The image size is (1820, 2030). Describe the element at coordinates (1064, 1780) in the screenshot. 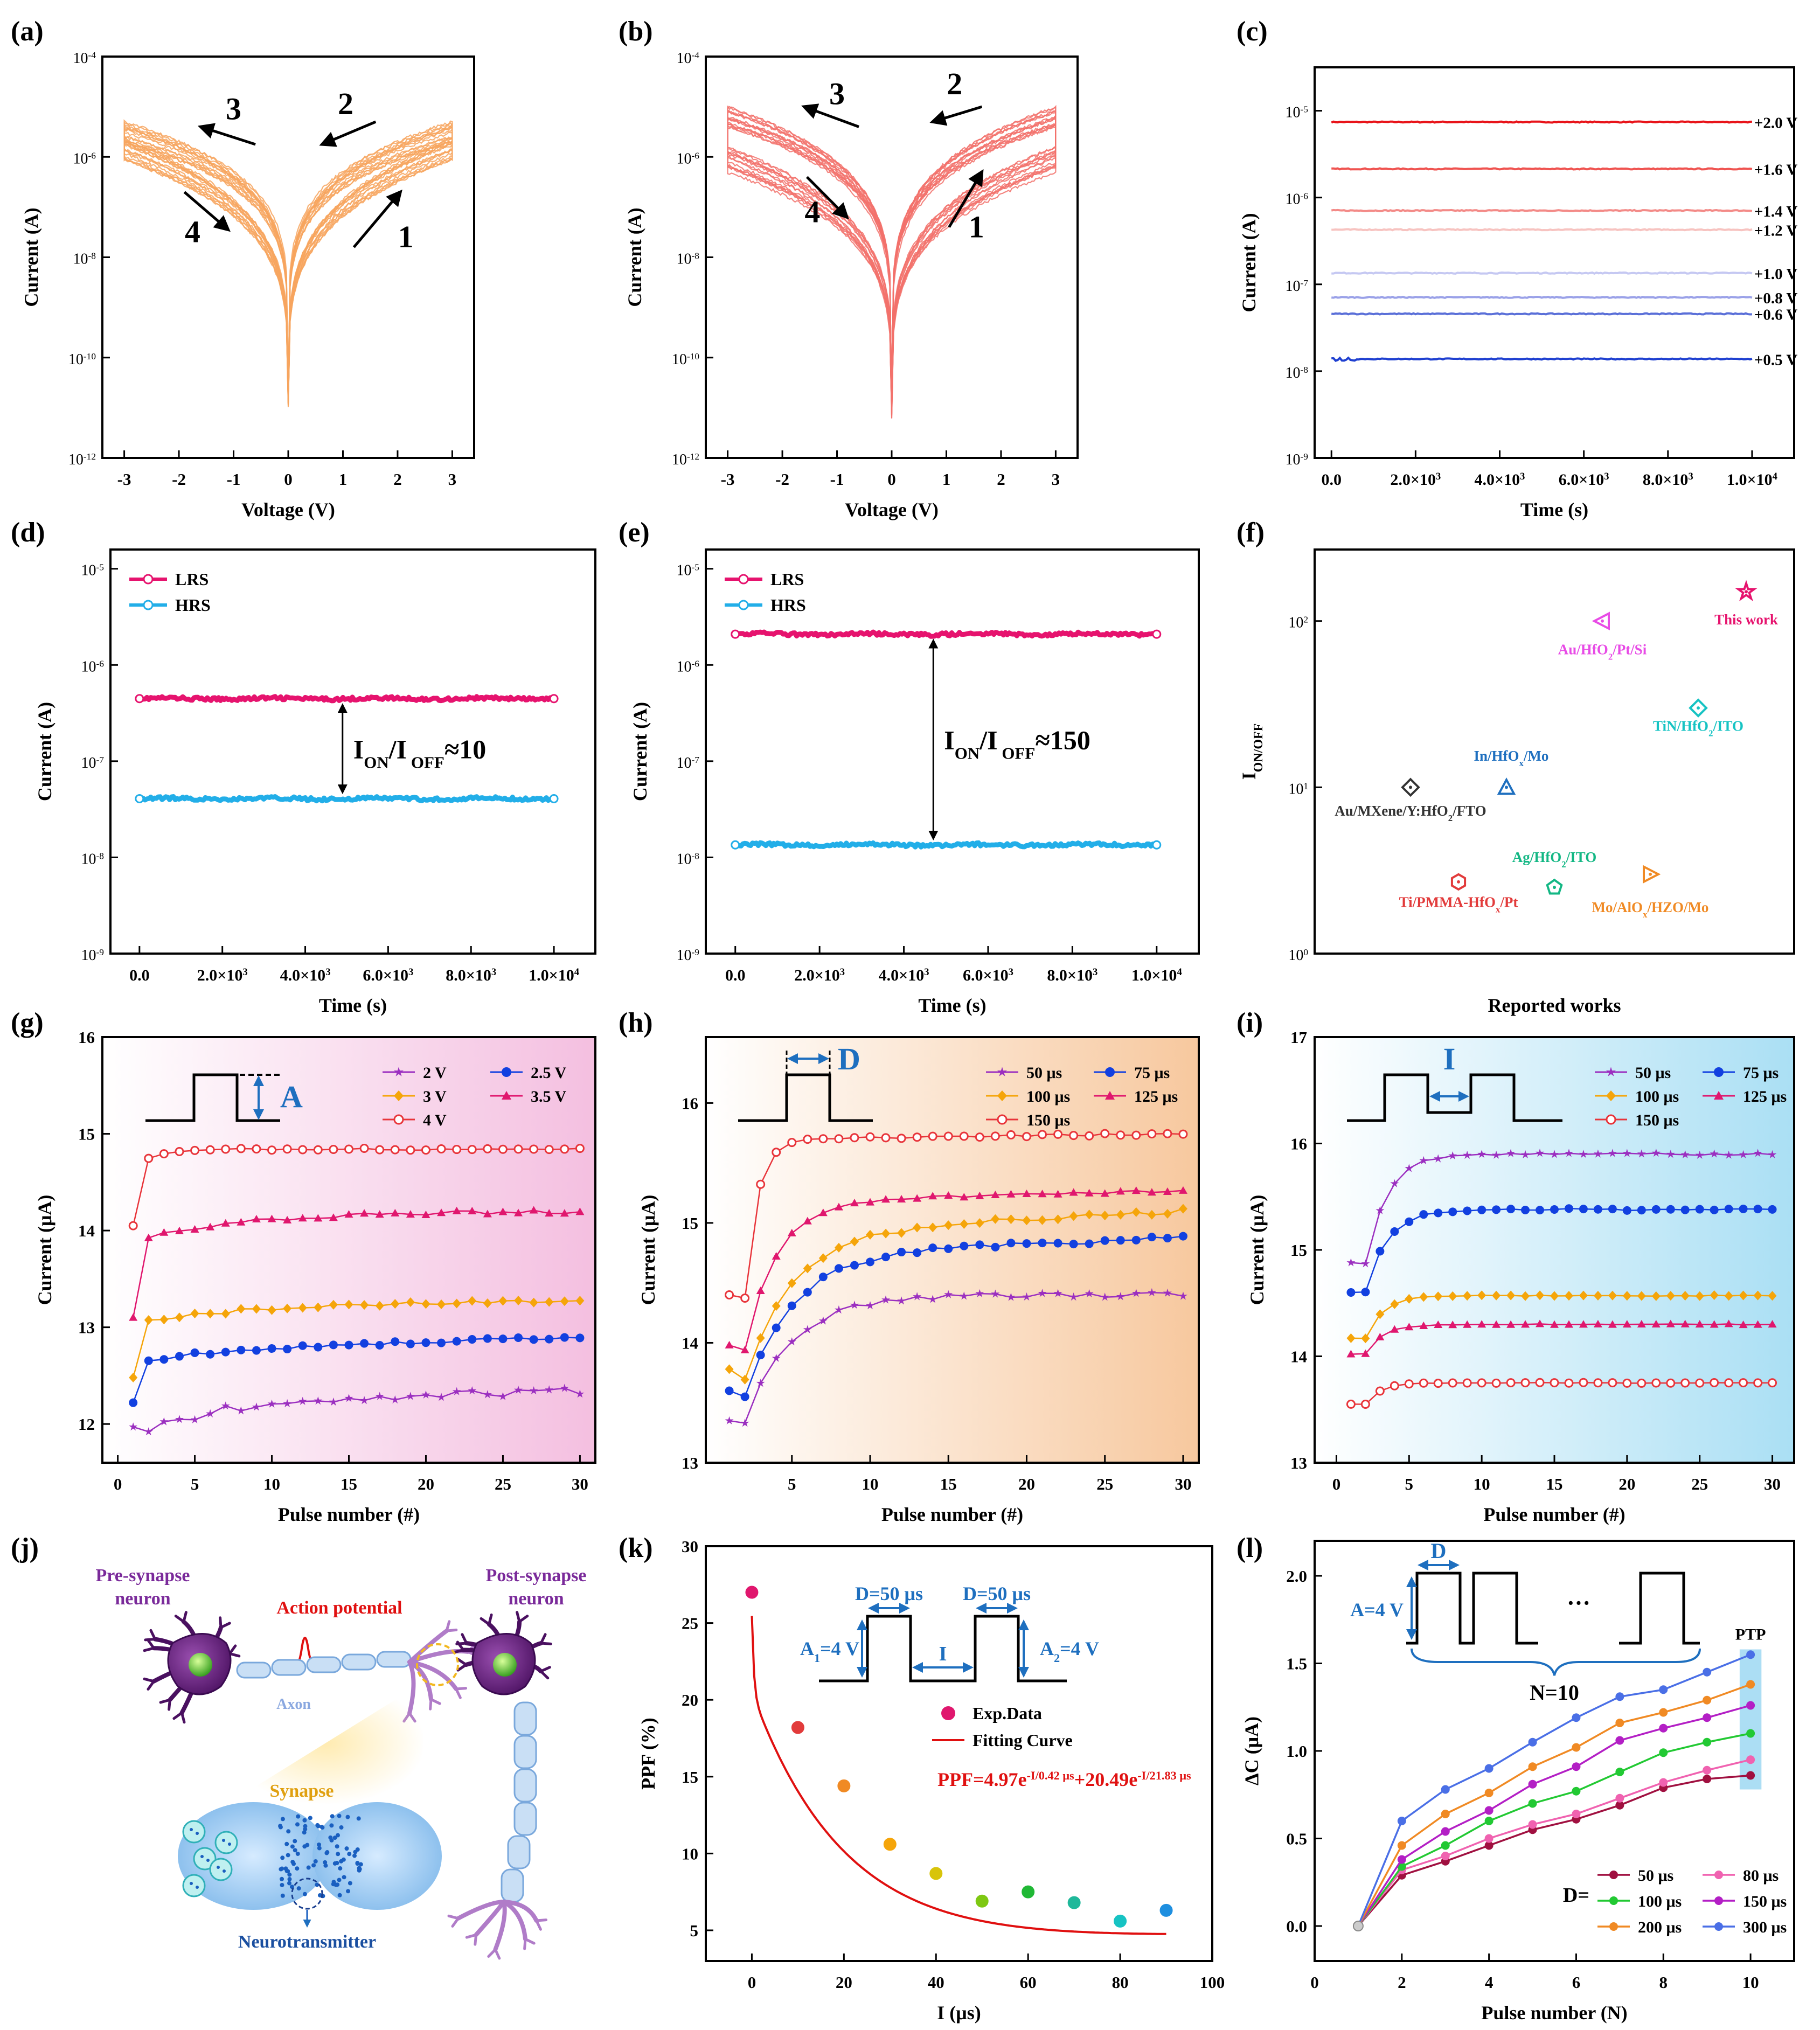

I see `fit-equation: PPF=4.97e-I/0.42 μs+20.49e-I/21.83 μs` at that location.